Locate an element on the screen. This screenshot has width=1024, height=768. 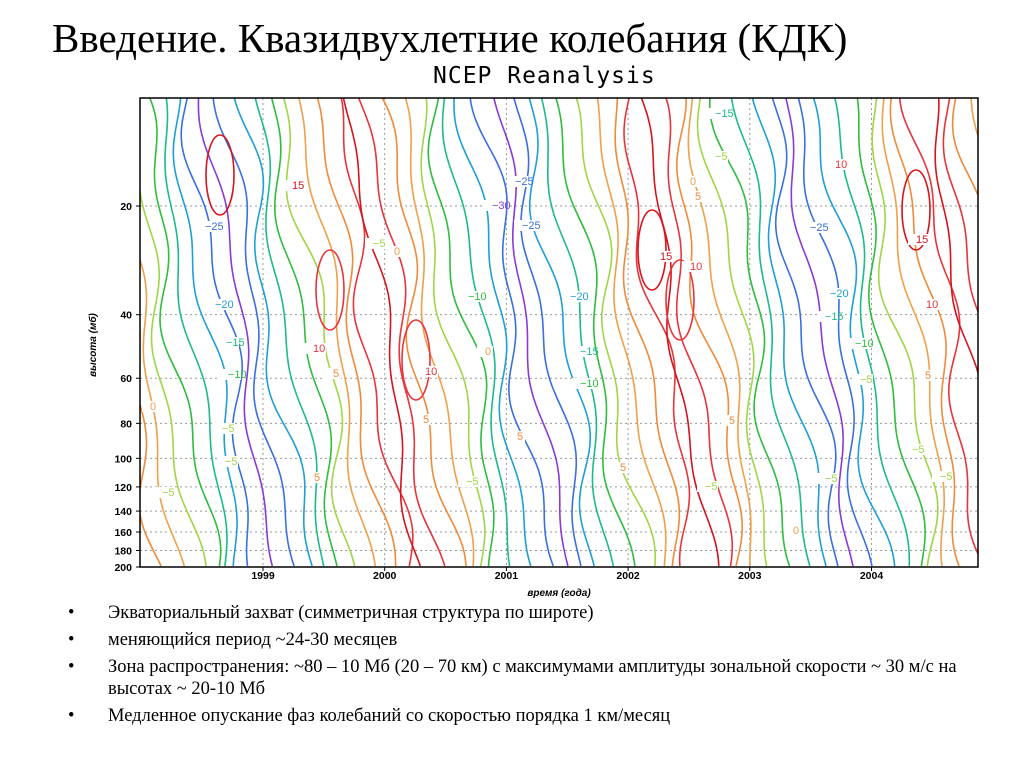
chart-title: NCEP Reanalysis is located at coordinates (544, 76).